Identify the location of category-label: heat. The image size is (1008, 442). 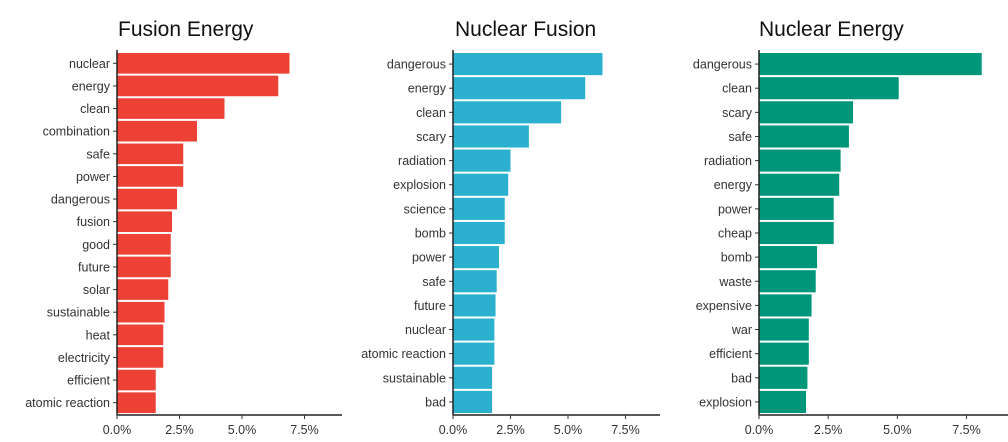
(98, 335).